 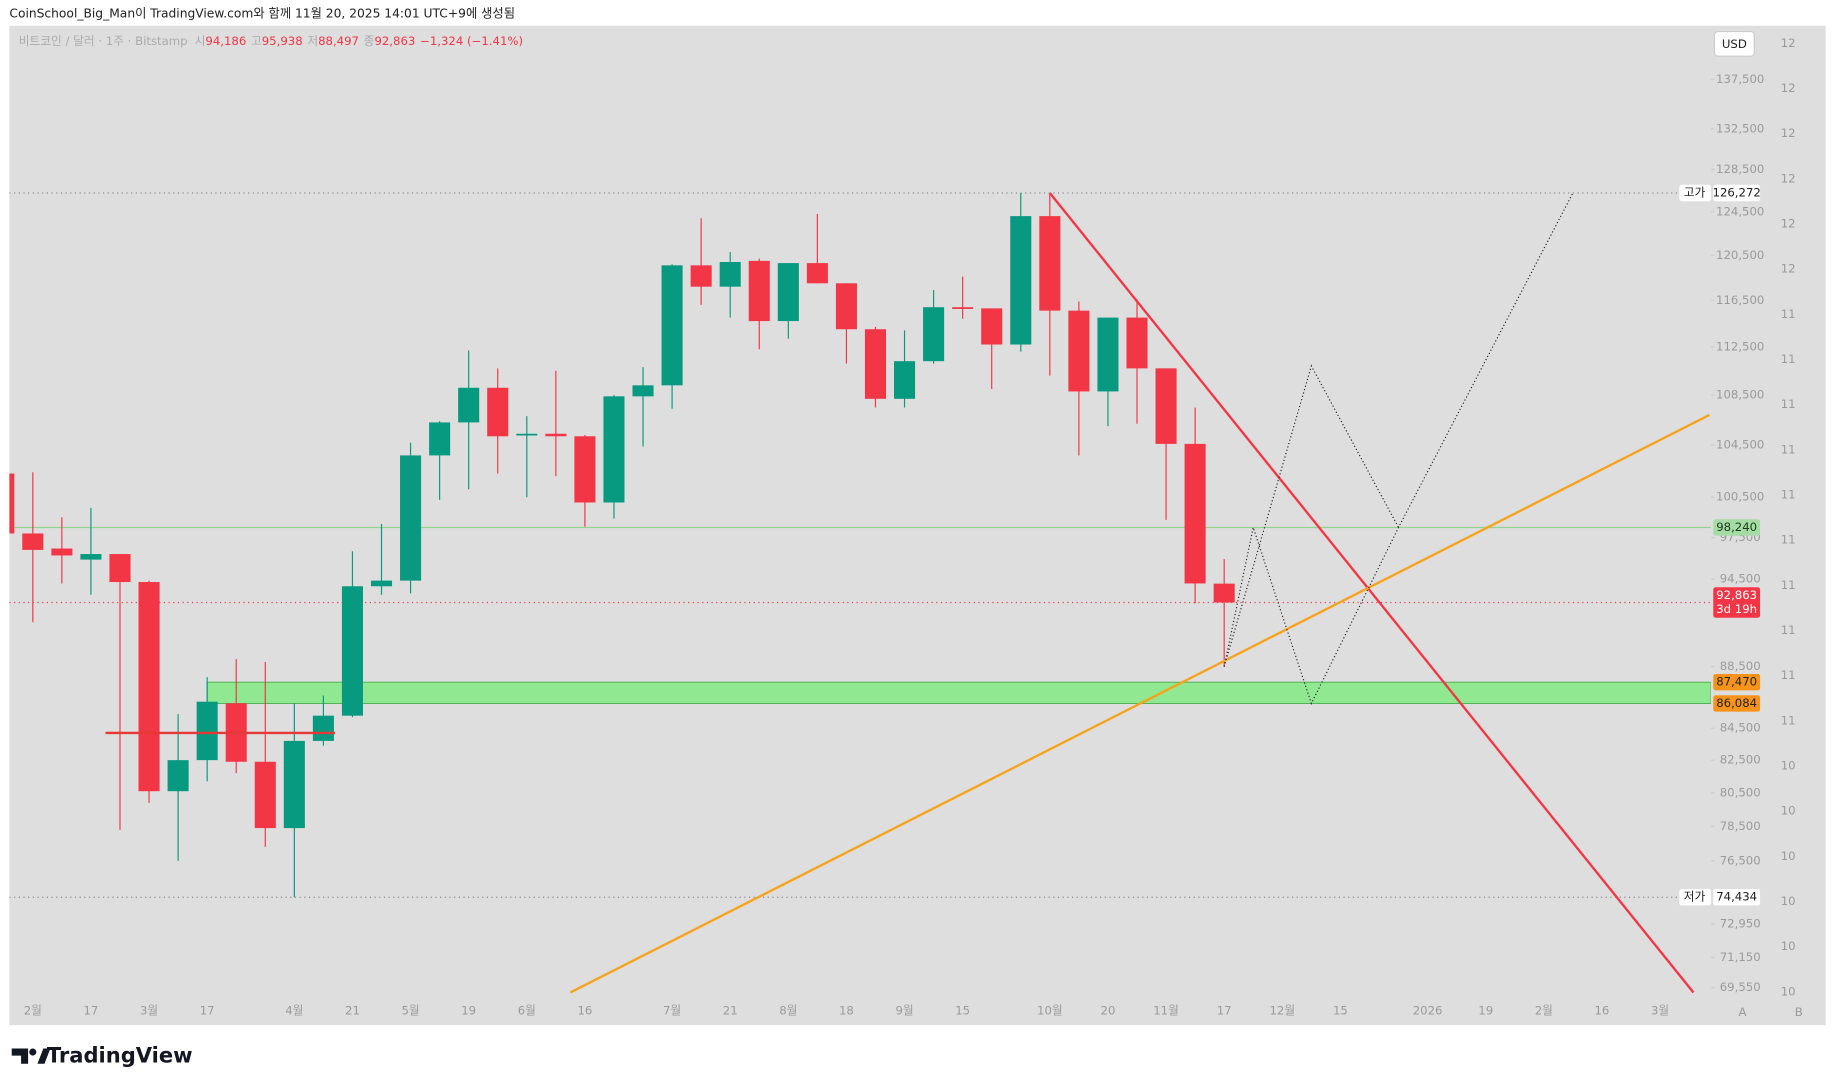 What do you see at coordinates (1734, 44) in the screenshot?
I see `currency-button` at bounding box center [1734, 44].